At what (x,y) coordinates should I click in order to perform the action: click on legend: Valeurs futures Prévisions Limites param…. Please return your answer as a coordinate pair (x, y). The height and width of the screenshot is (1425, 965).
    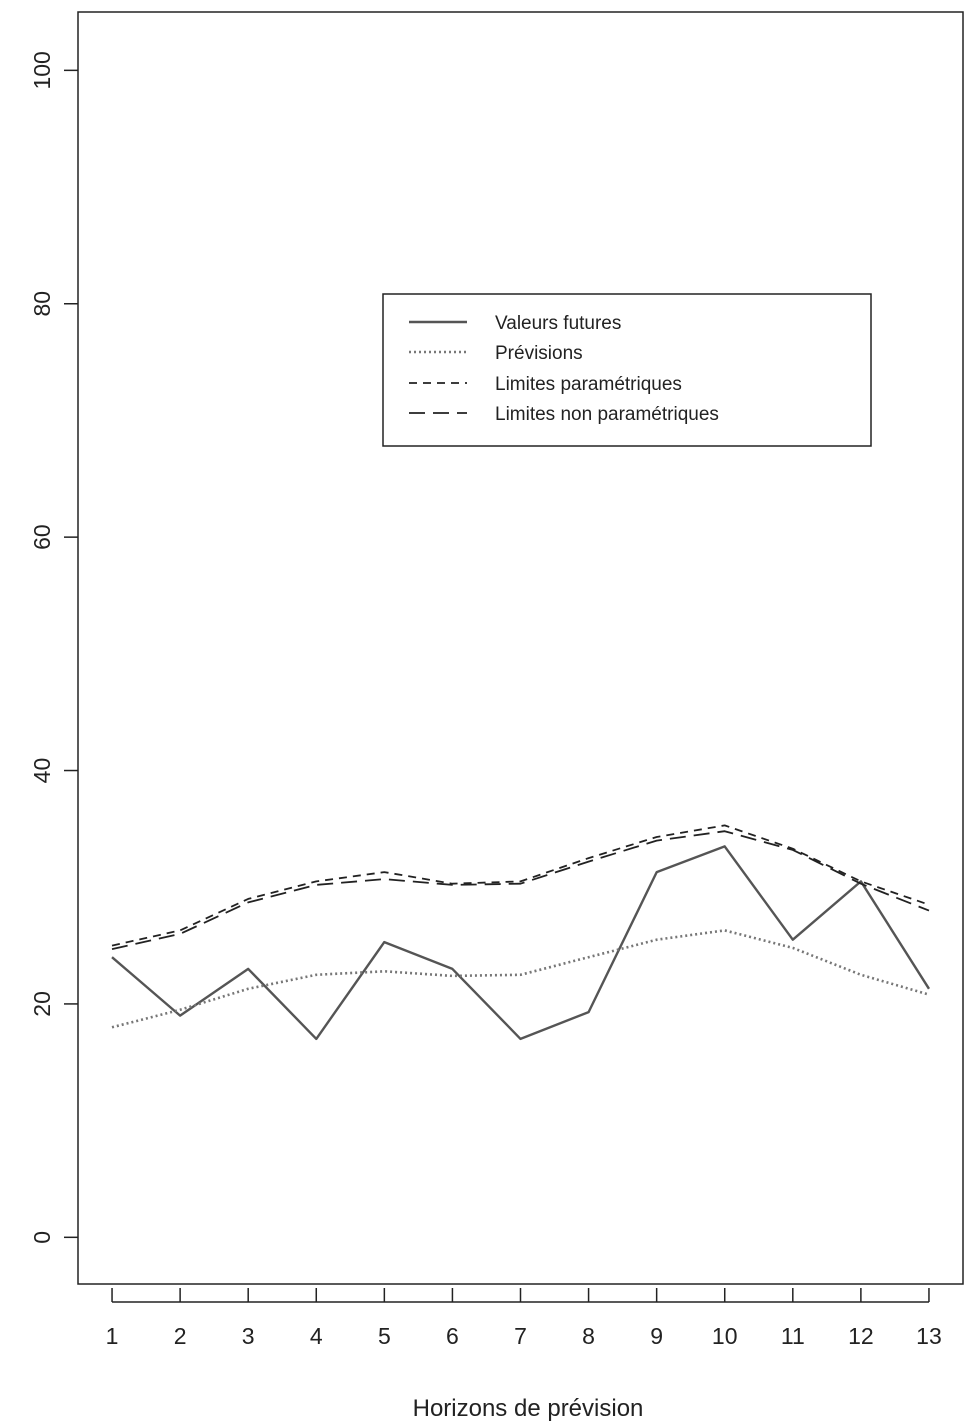
    Looking at the image, I should click on (627, 370).